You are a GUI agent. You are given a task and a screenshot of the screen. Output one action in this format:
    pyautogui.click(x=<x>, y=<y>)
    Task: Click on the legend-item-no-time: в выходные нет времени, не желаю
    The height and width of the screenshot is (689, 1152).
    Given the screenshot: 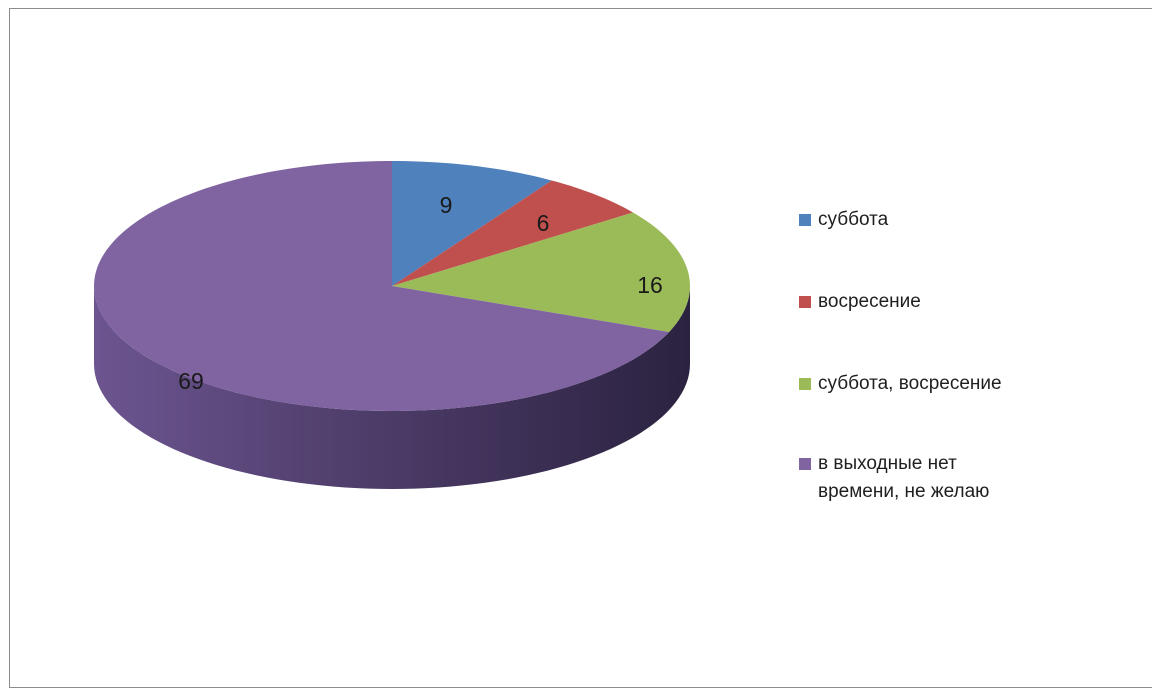 What is the action you would take?
    pyautogui.click(x=914, y=478)
    